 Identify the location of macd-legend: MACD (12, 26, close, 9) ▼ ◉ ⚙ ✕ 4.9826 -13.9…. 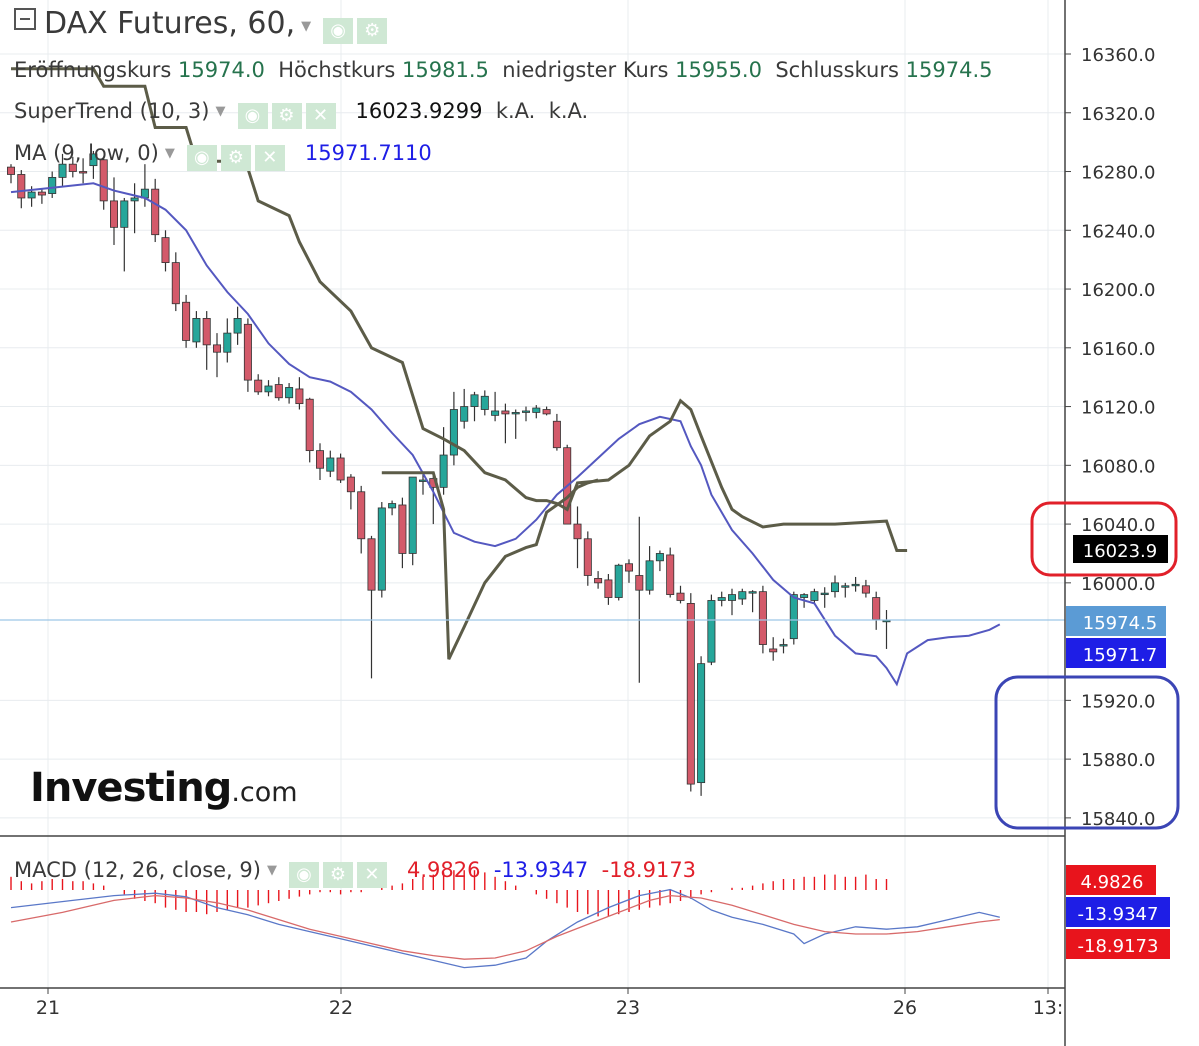
(355, 873).